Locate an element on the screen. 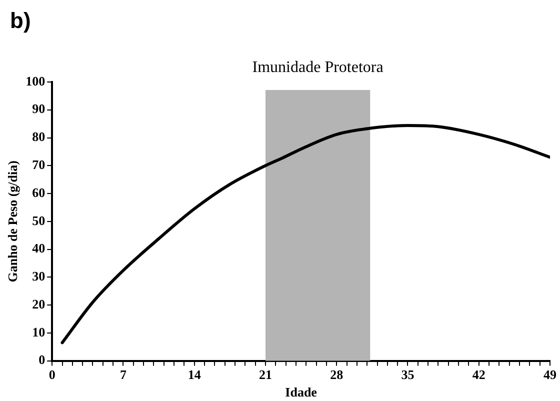  x-tick-label: 42 is located at coordinates (479, 374).